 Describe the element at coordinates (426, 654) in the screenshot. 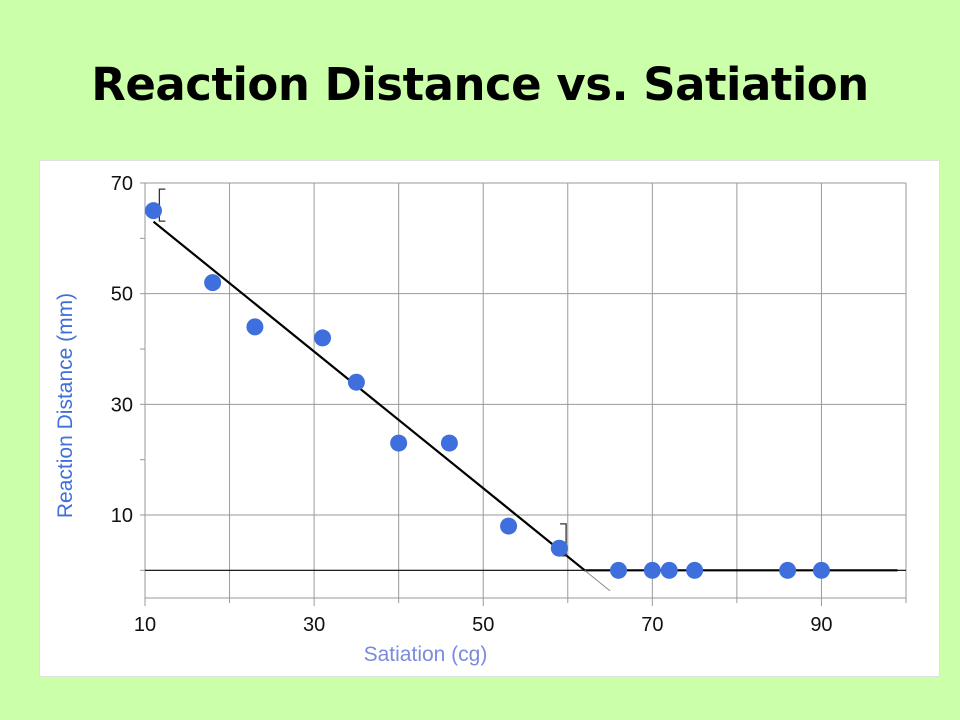

I see `x-axis-title: Satiation (cg)` at that location.